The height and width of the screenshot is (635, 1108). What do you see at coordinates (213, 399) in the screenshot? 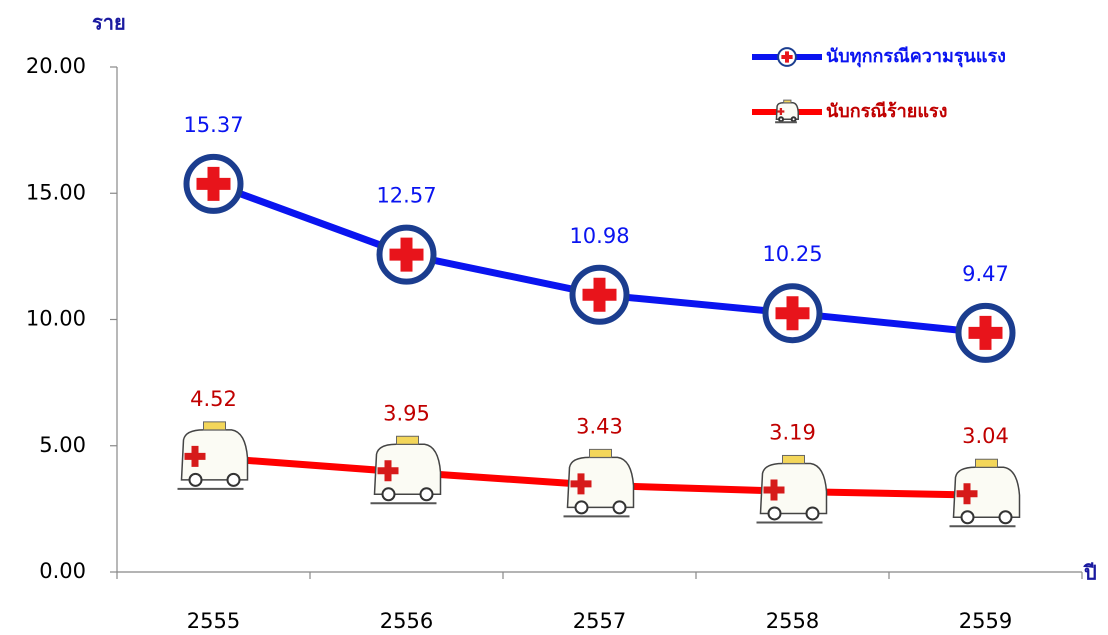
I see `data-label: 4.52` at bounding box center [213, 399].